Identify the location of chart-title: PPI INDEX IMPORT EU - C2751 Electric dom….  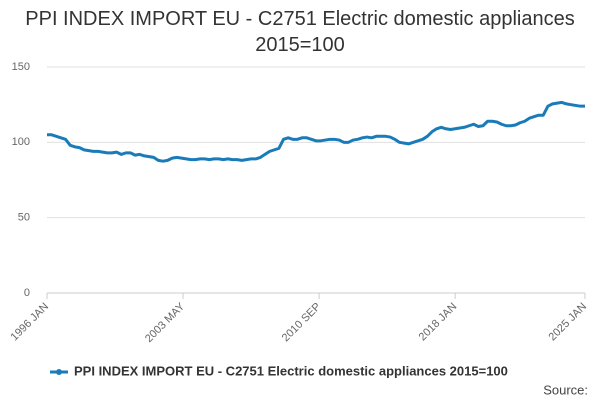
(300, 32).